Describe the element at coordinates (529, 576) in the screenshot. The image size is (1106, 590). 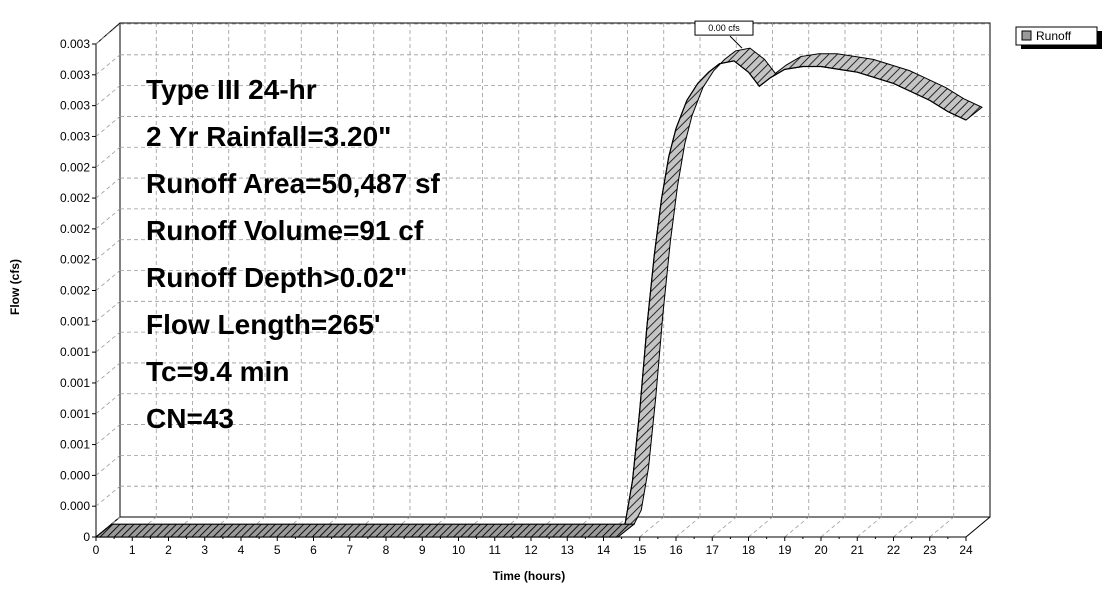
I see `x-axis-title: Time (hours)` at that location.